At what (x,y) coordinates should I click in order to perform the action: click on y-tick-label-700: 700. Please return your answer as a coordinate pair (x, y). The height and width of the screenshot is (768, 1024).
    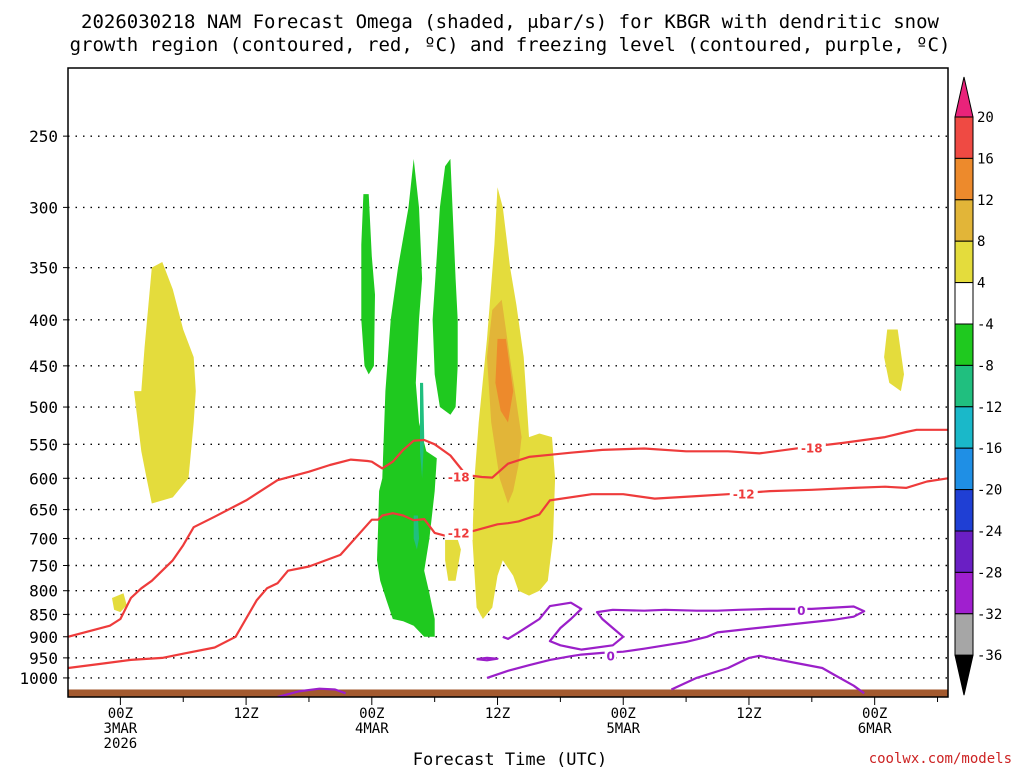
    Looking at the image, I should click on (43, 539).